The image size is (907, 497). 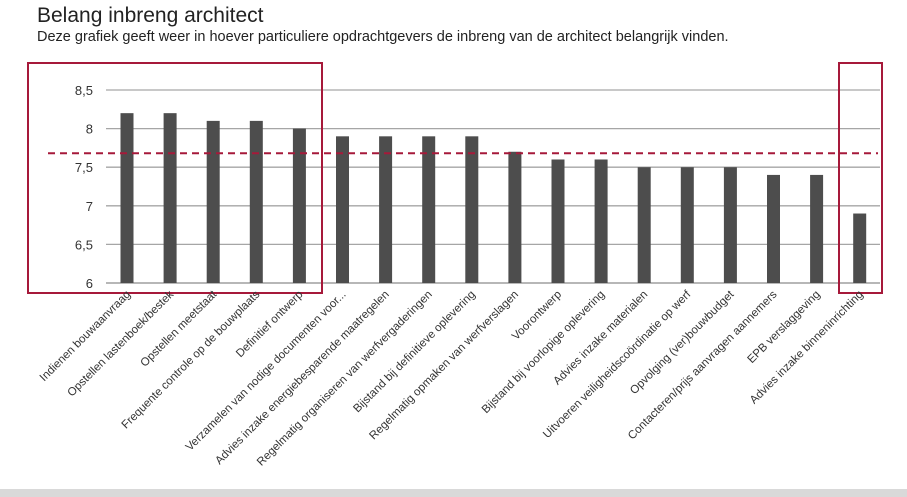 What do you see at coordinates (179, 328) in the screenshot?
I see `x-category-label: Opstellen meetstaat` at bounding box center [179, 328].